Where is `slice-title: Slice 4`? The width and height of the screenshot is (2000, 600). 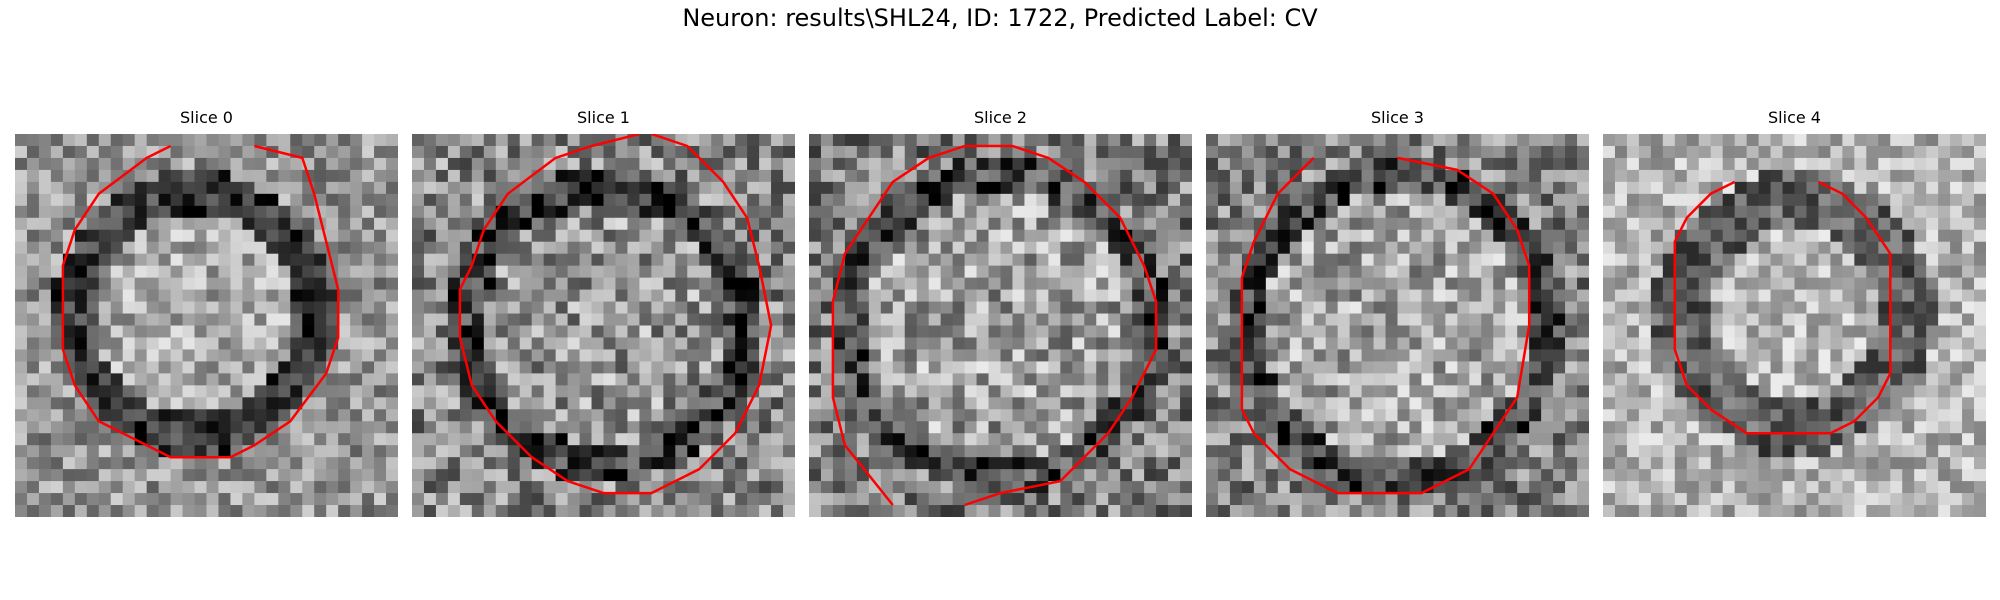 slice-title: Slice 4 is located at coordinates (1794, 117).